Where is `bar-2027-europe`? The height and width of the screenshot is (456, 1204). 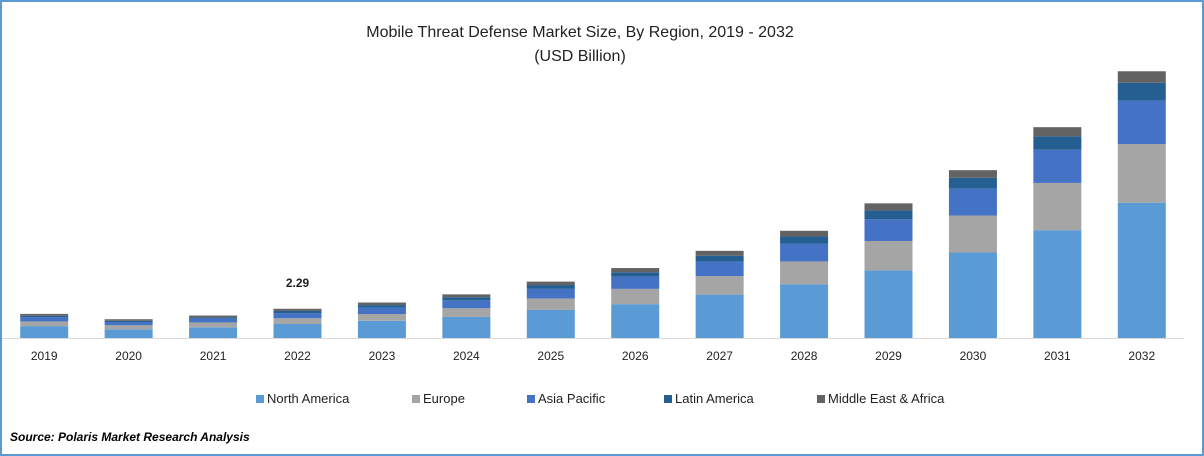
bar-2027-europe is located at coordinates (719, 285).